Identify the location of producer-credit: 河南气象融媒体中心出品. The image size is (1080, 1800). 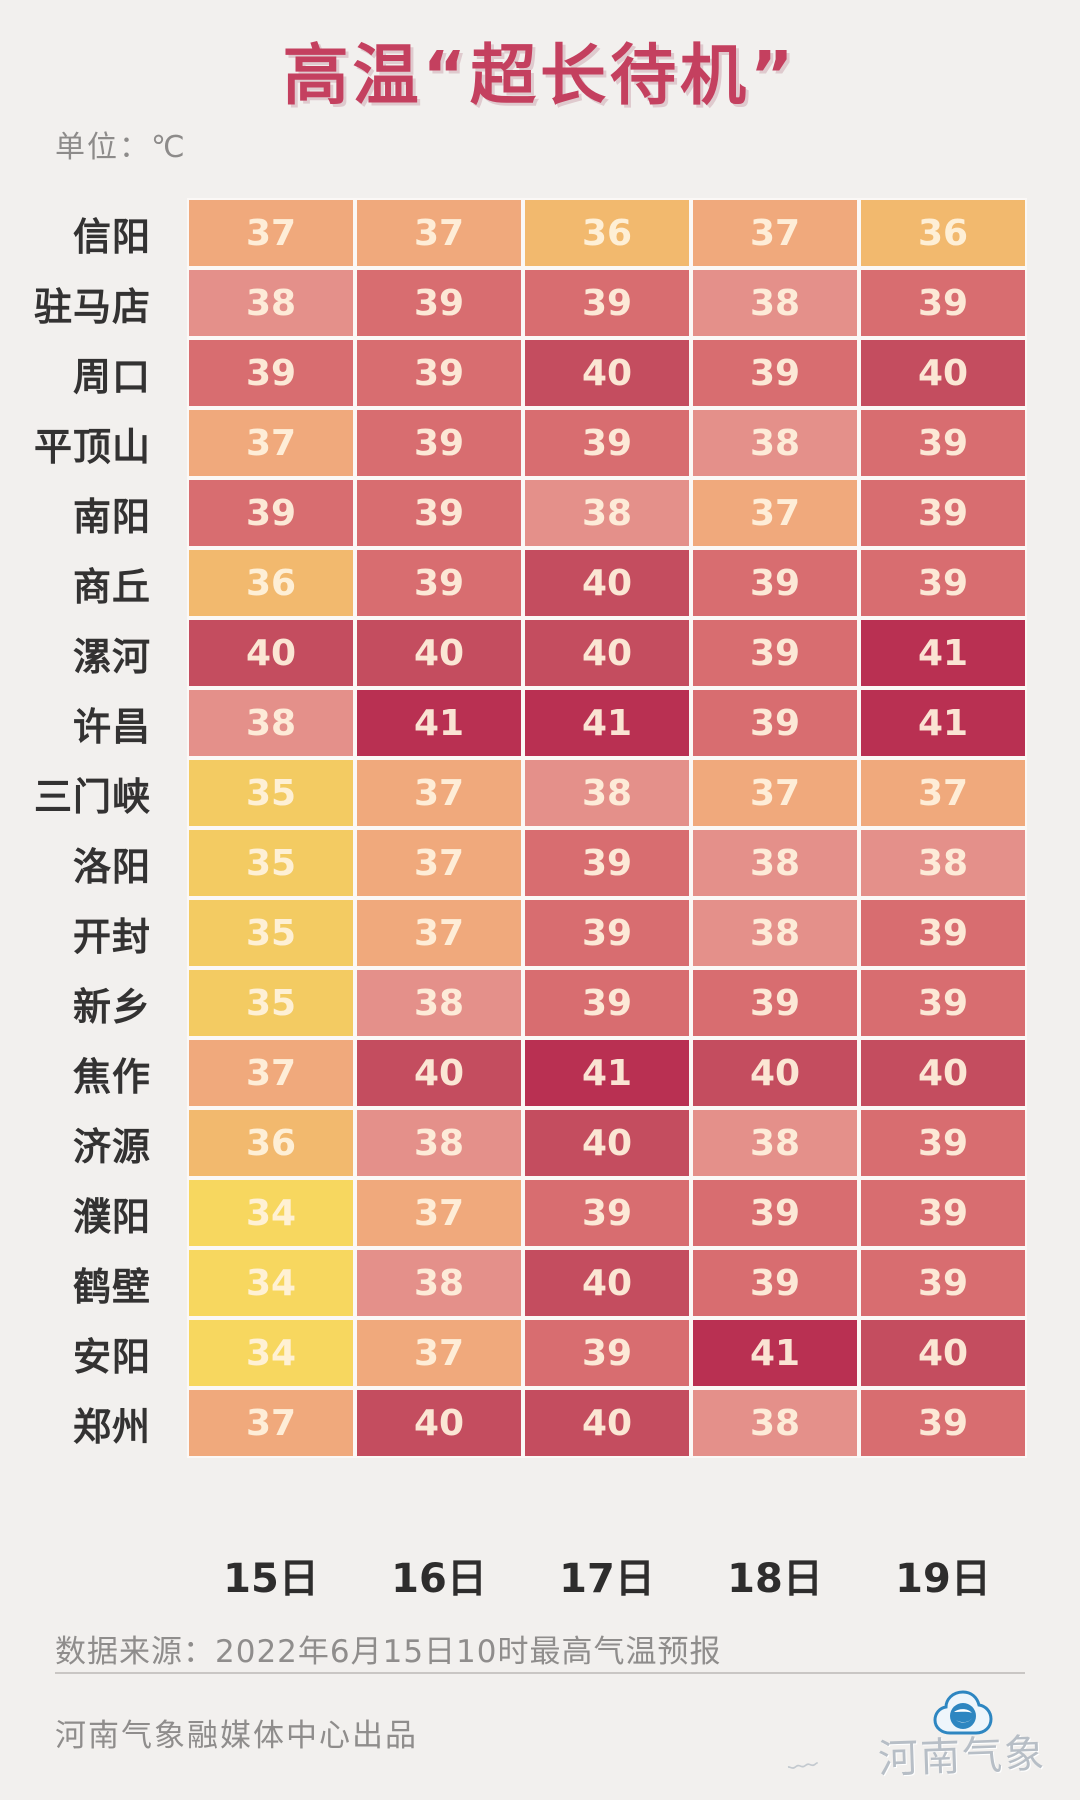
(236, 1736).